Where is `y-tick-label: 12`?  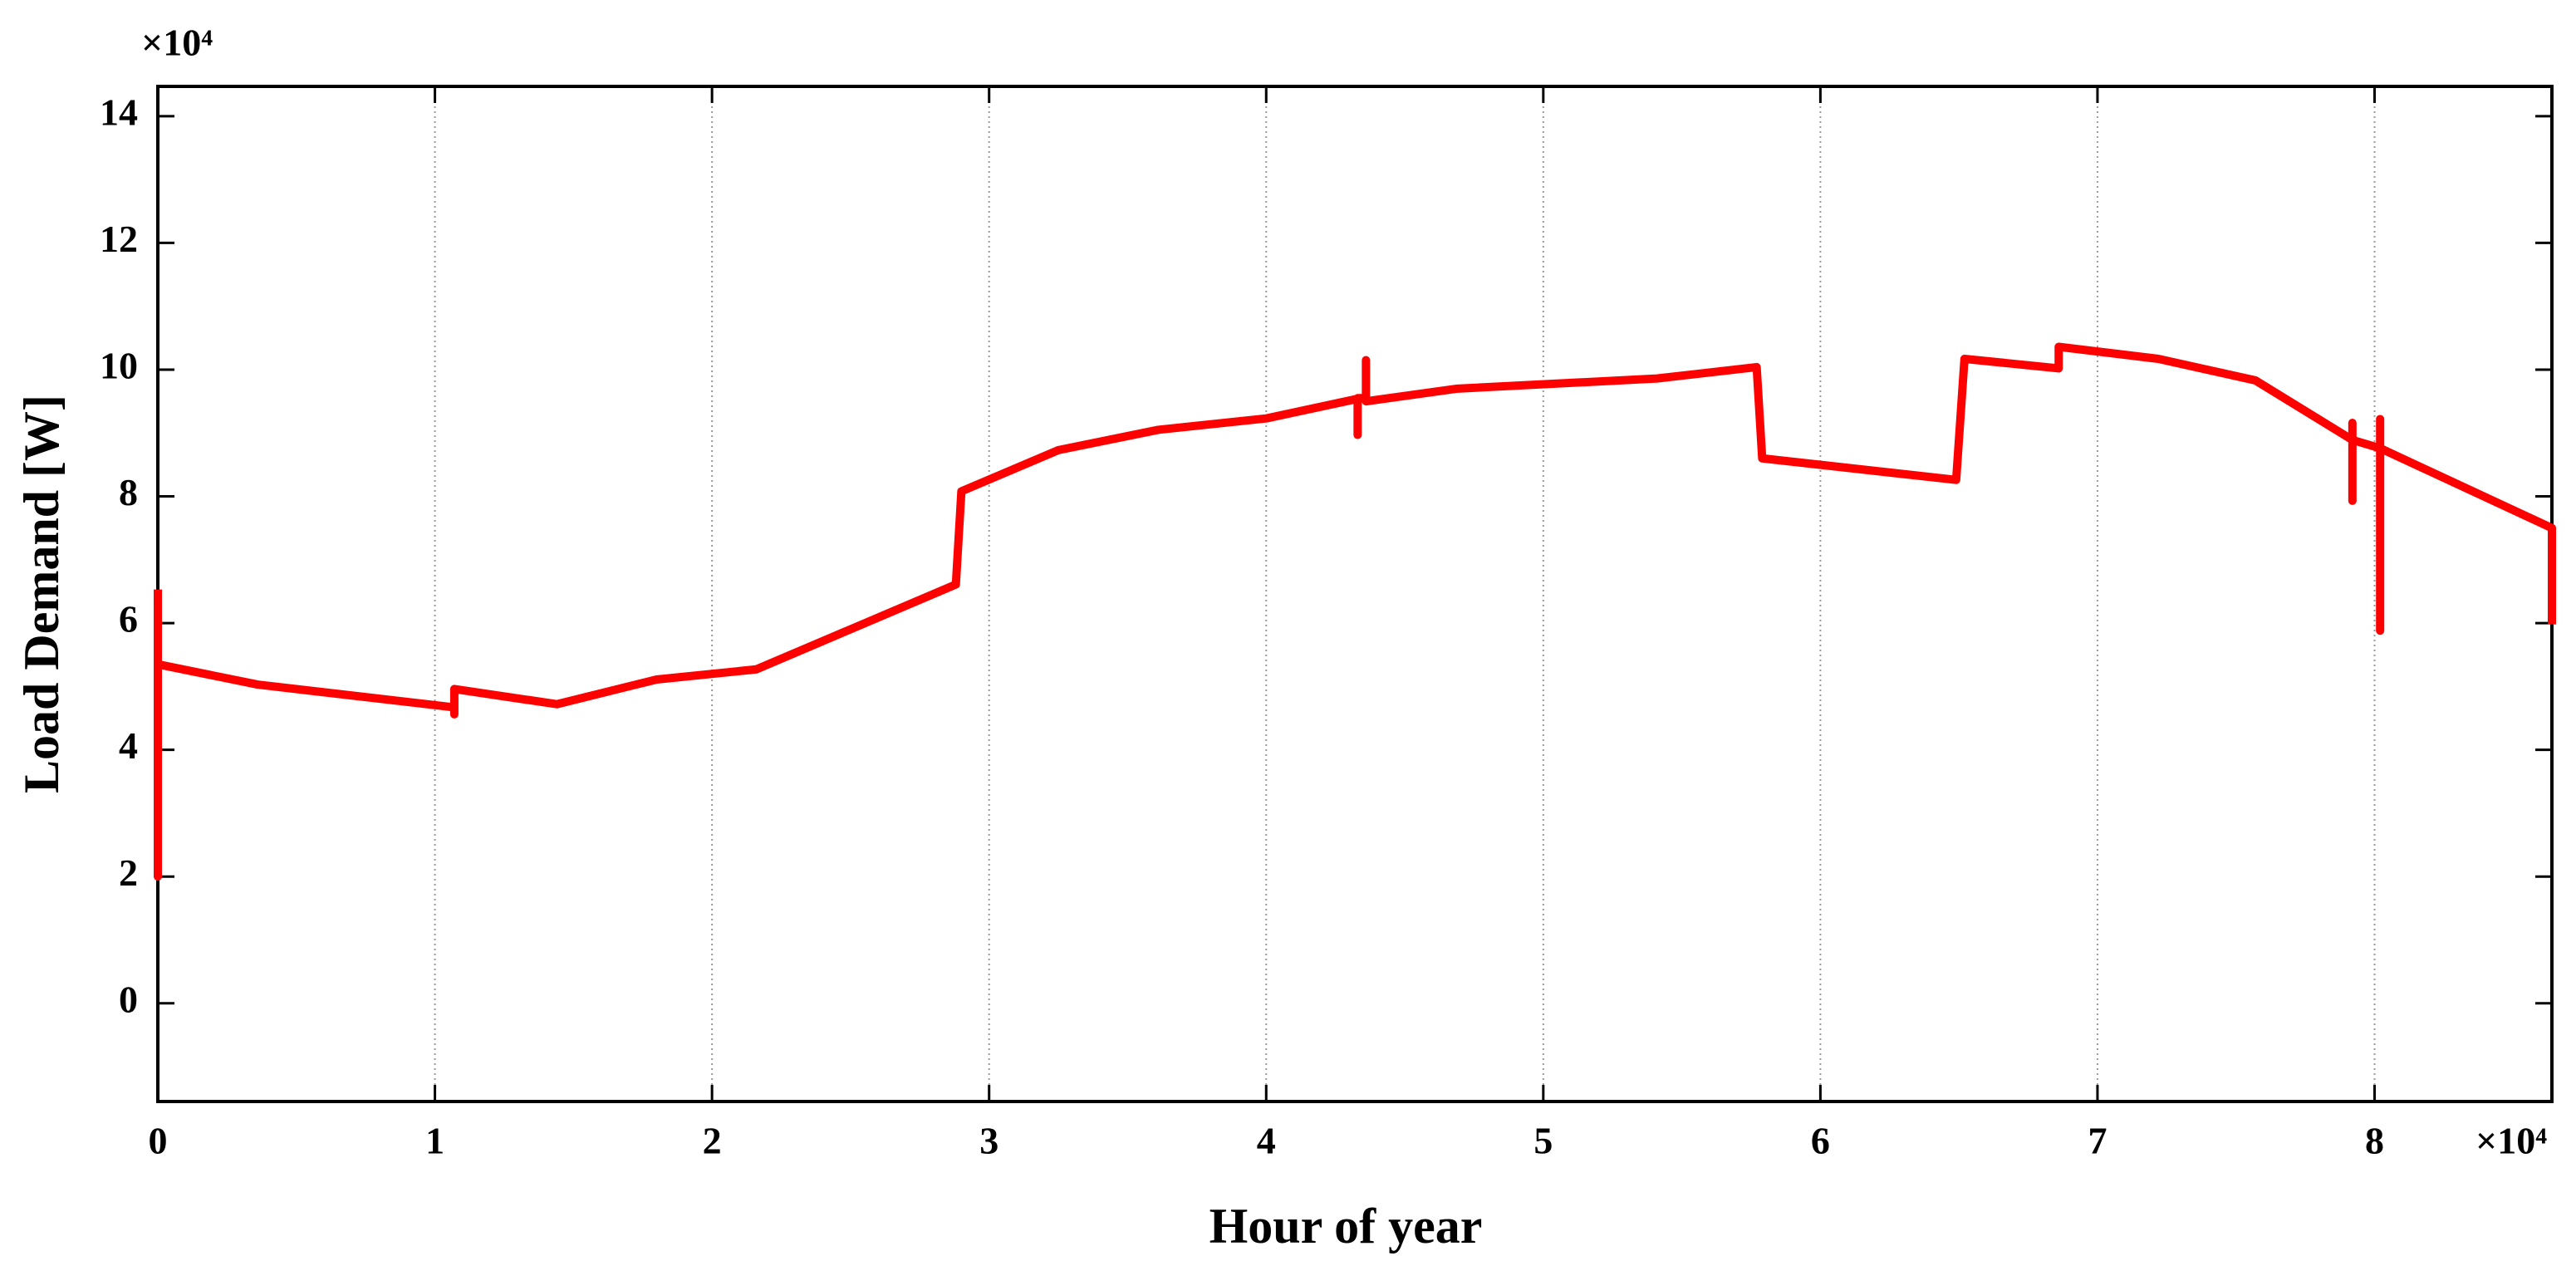 y-tick-label: 12 is located at coordinates (119, 239).